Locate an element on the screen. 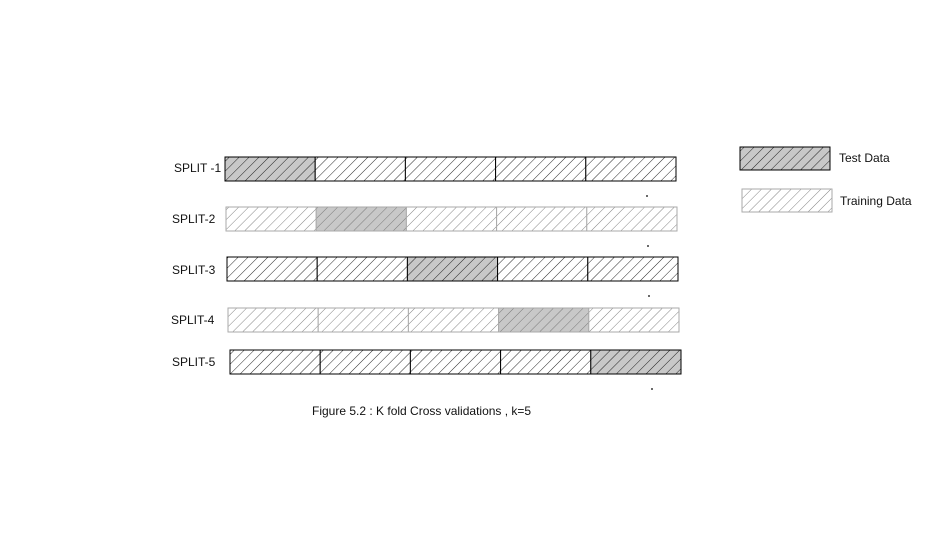 This screenshot has height=548, width=940. stray-dots is located at coordinates (649, 292).